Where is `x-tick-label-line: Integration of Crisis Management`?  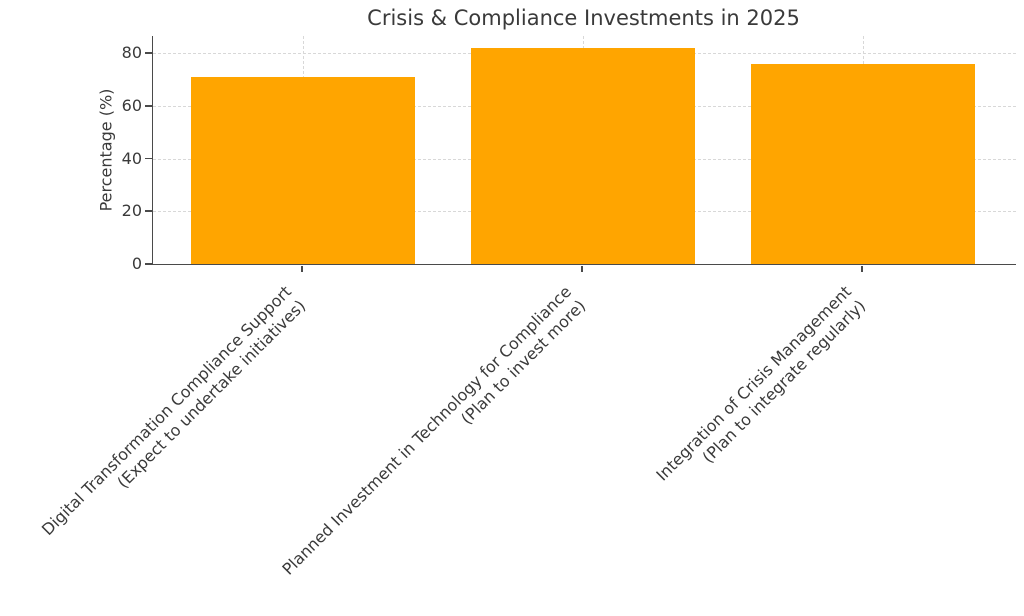
x-tick-label-line: Integration of Crisis Management is located at coordinates (754, 383).